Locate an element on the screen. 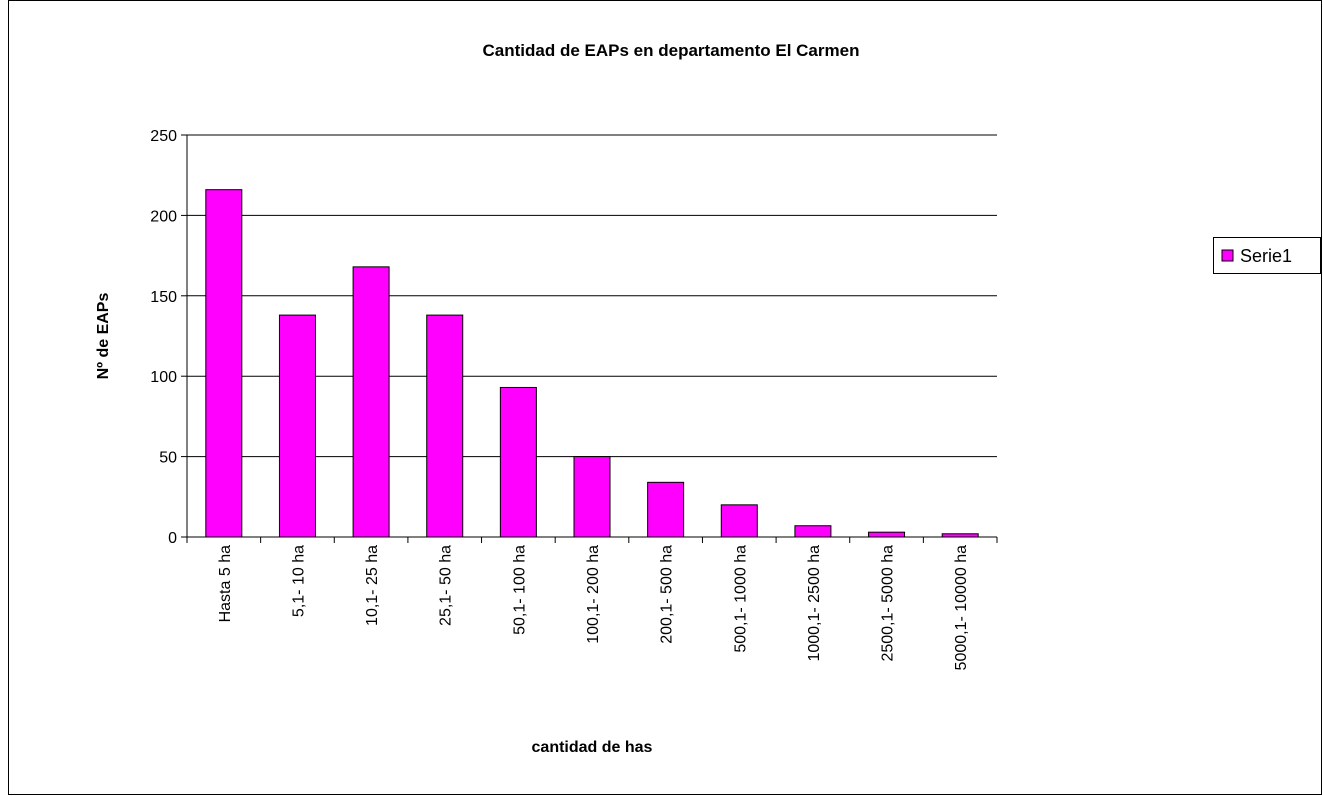 Image resolution: width=1323 pixels, height=796 pixels. y-tick-label: 50 is located at coordinates (168, 458).